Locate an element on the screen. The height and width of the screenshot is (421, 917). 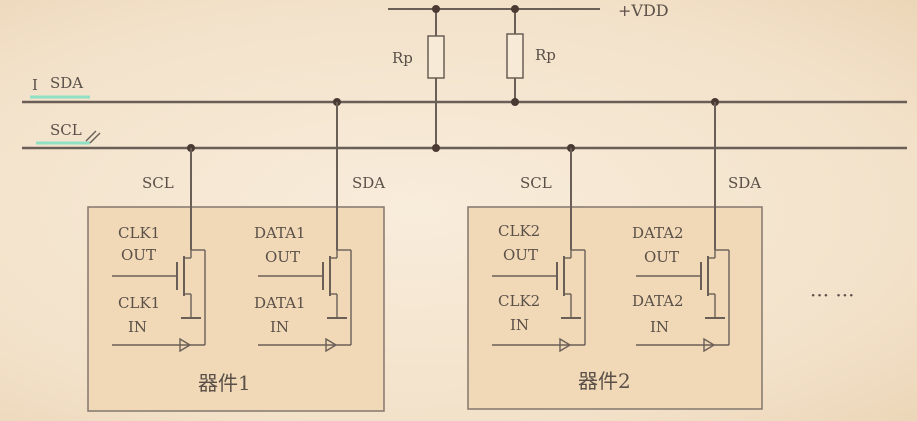
device-1-data-in-line1: DATA1 is located at coordinates (280, 303).